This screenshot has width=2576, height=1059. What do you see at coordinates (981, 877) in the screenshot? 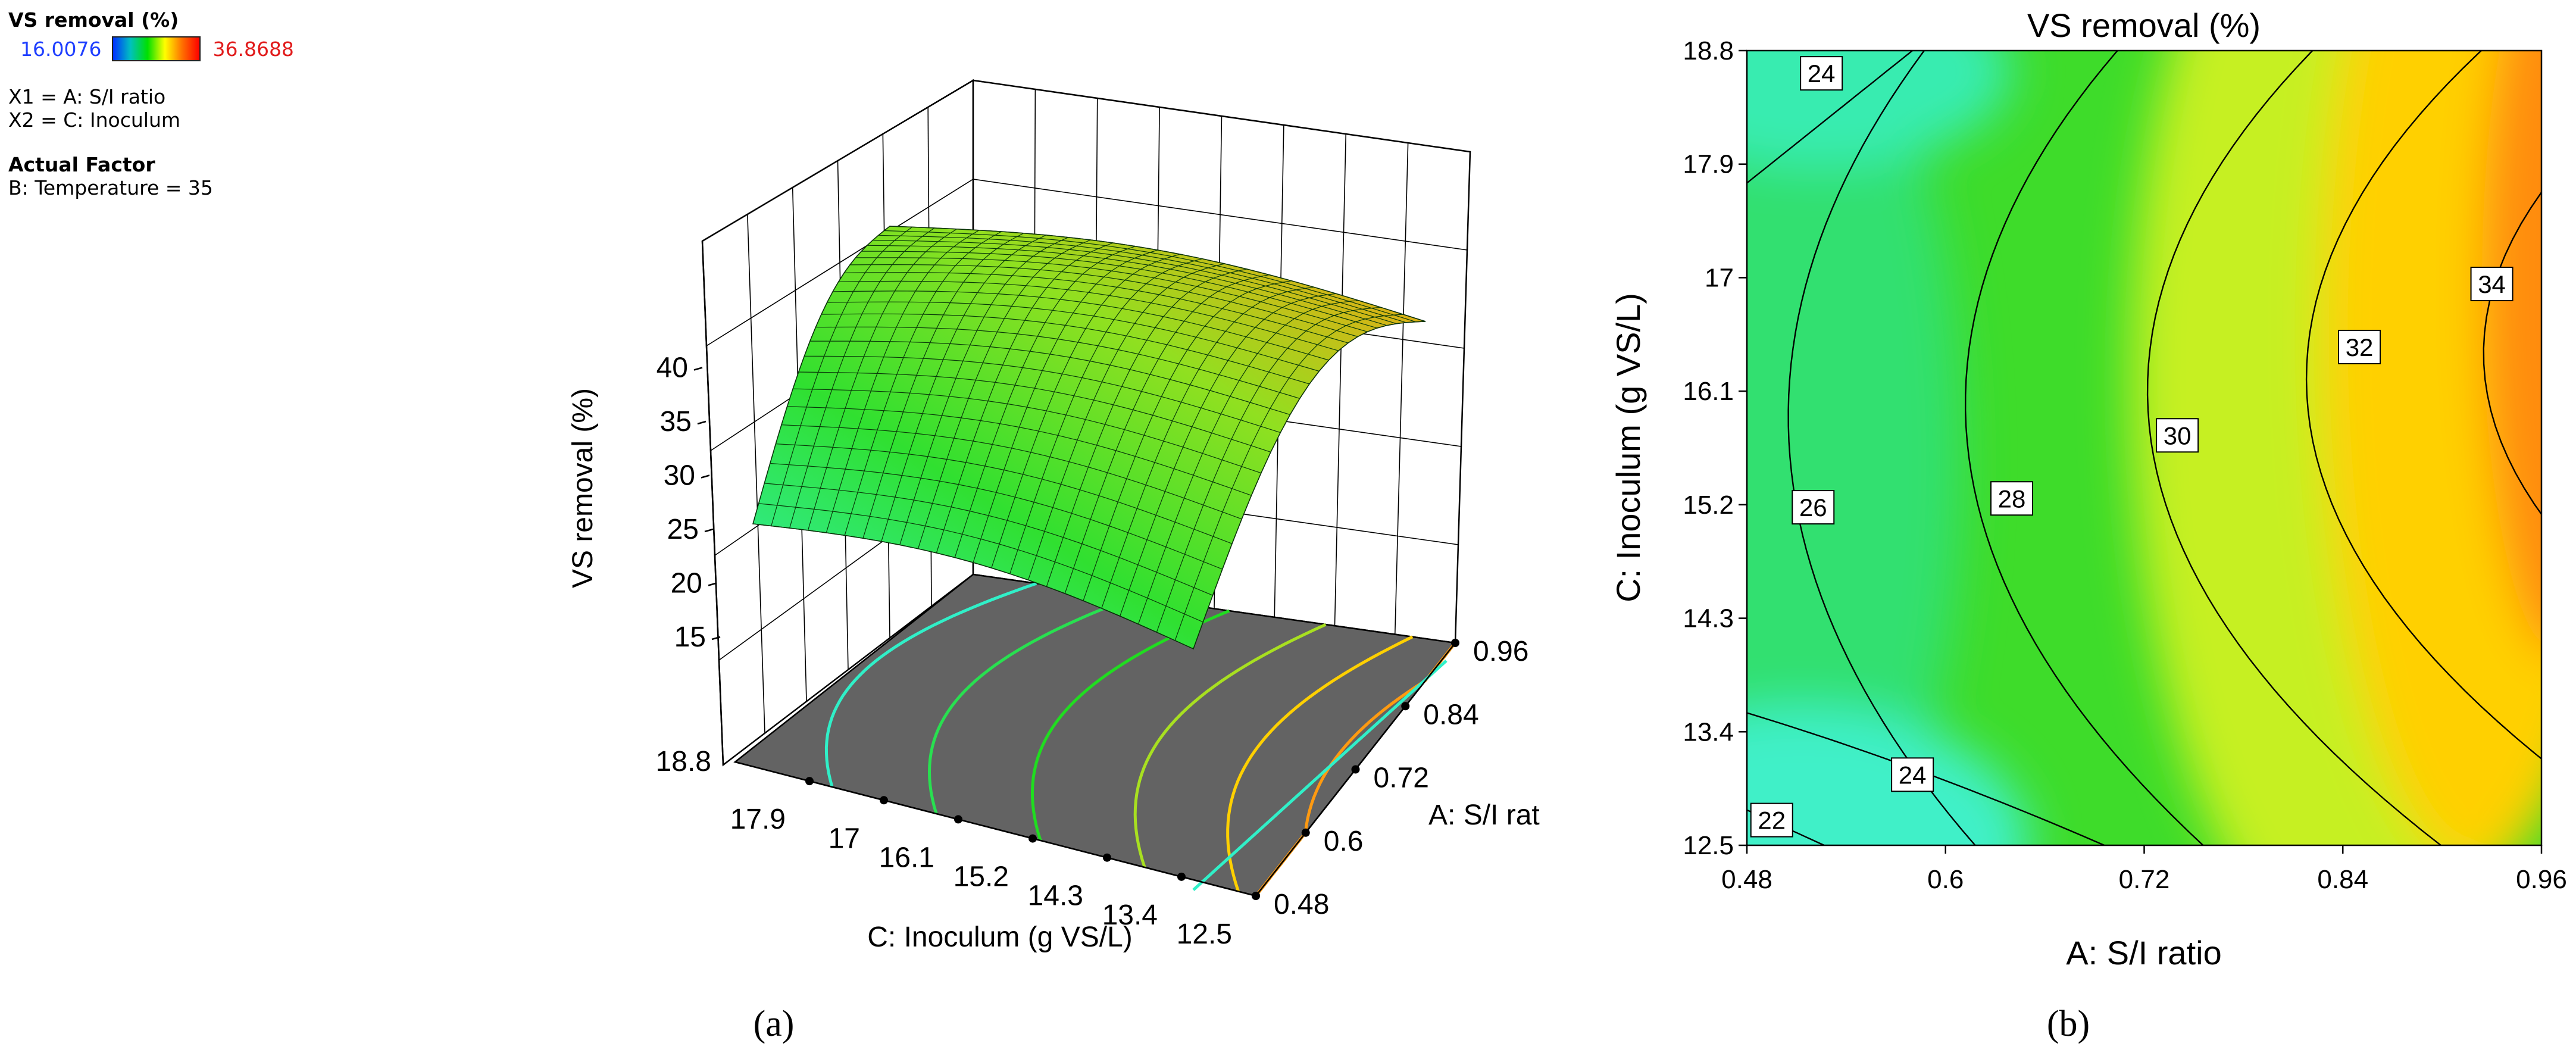
I see `surface-ytick-label: 15.2` at bounding box center [981, 877].